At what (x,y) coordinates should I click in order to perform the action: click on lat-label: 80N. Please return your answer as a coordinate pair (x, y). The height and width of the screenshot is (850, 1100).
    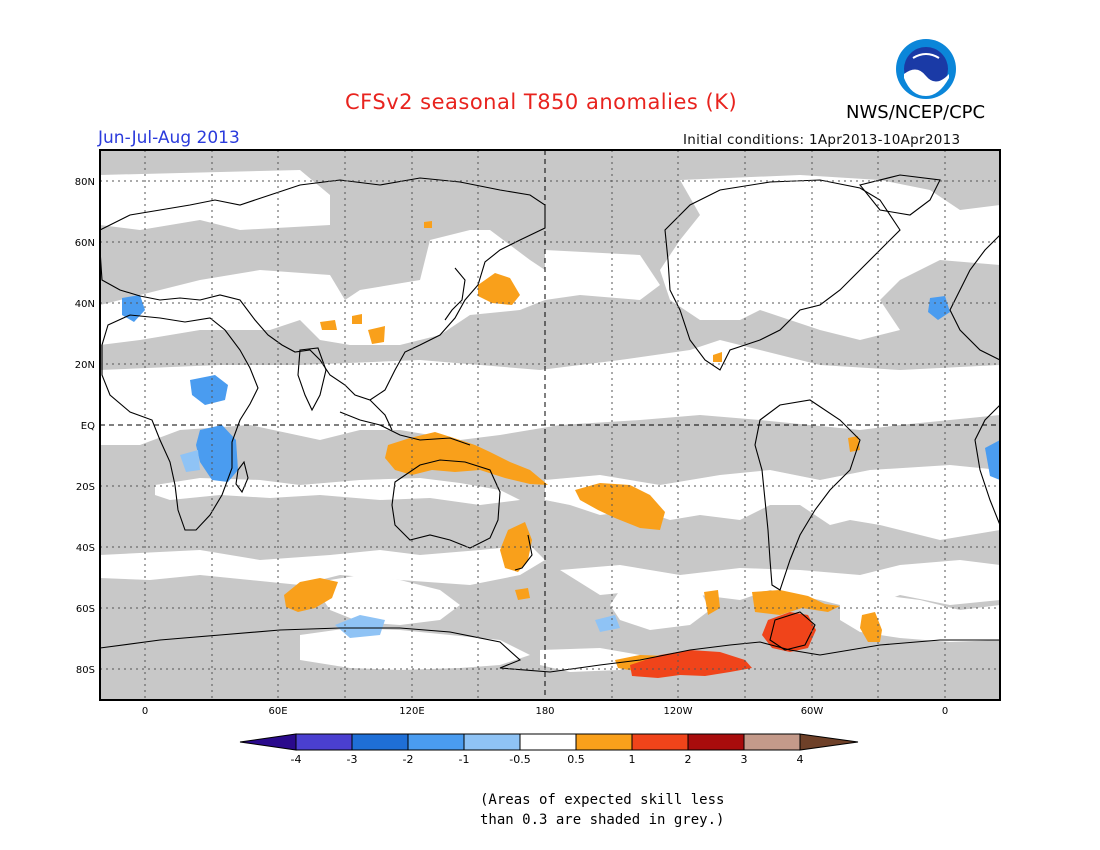
    Looking at the image, I should click on (85, 182).